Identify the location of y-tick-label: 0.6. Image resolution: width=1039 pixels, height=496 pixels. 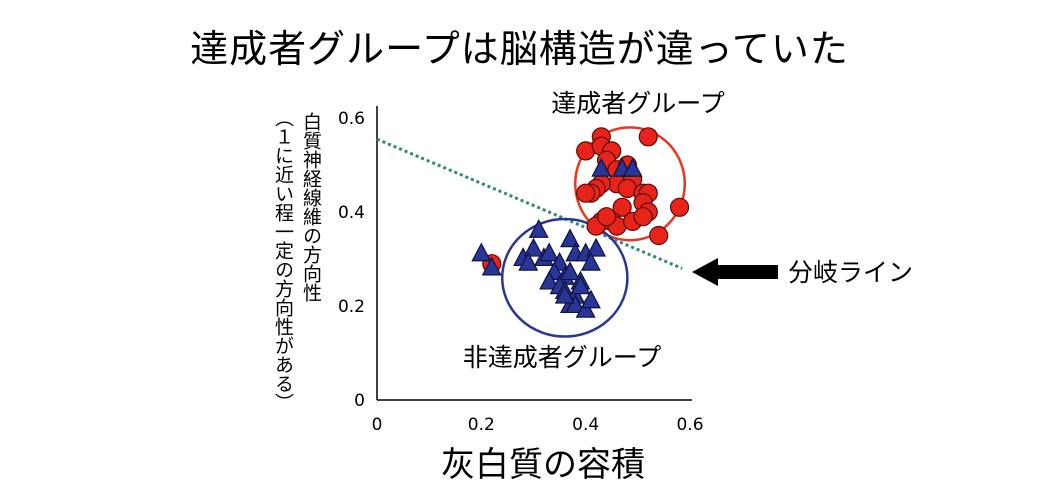
(351, 119).